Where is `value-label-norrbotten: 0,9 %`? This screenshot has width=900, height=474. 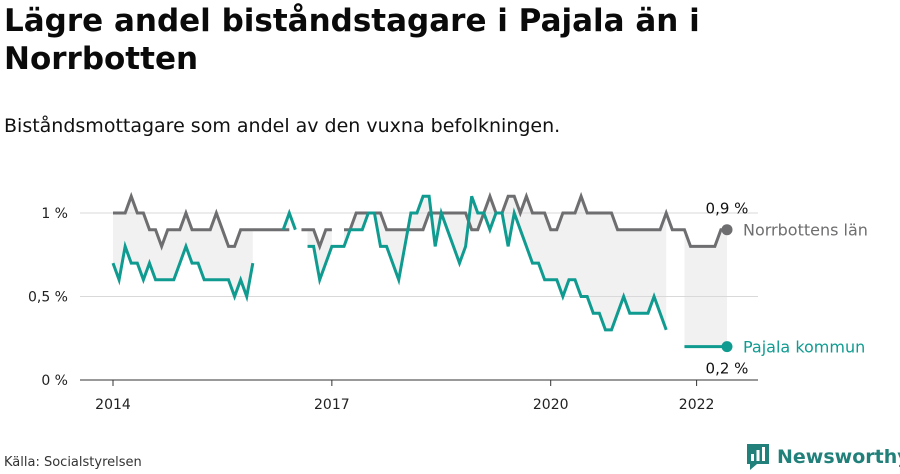 value-label-norrbotten: 0,9 % is located at coordinates (727, 209).